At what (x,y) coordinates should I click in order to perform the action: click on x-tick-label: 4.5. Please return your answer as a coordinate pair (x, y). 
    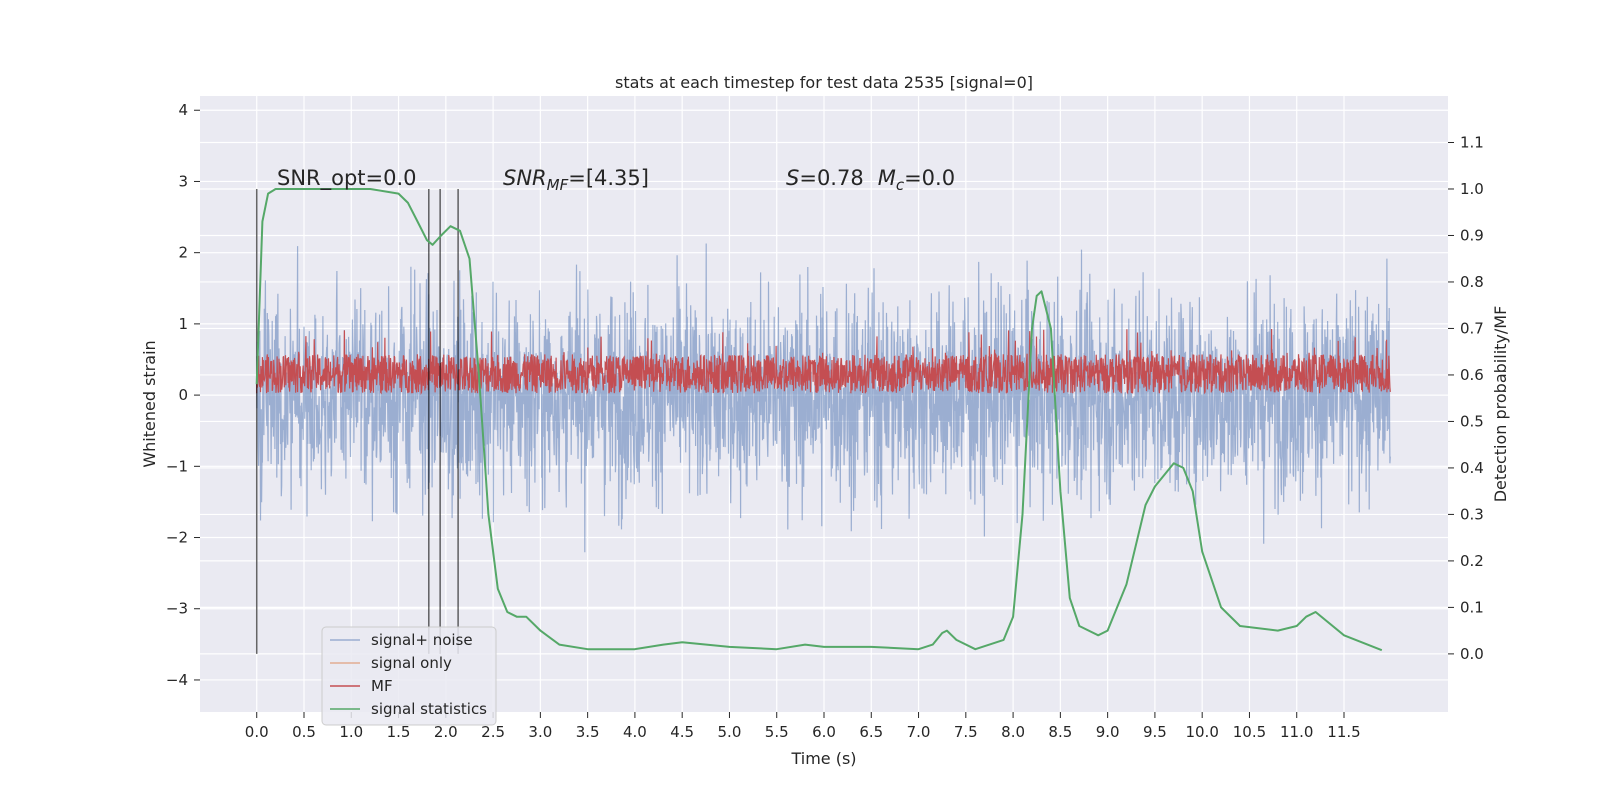
    Looking at the image, I should click on (682, 732).